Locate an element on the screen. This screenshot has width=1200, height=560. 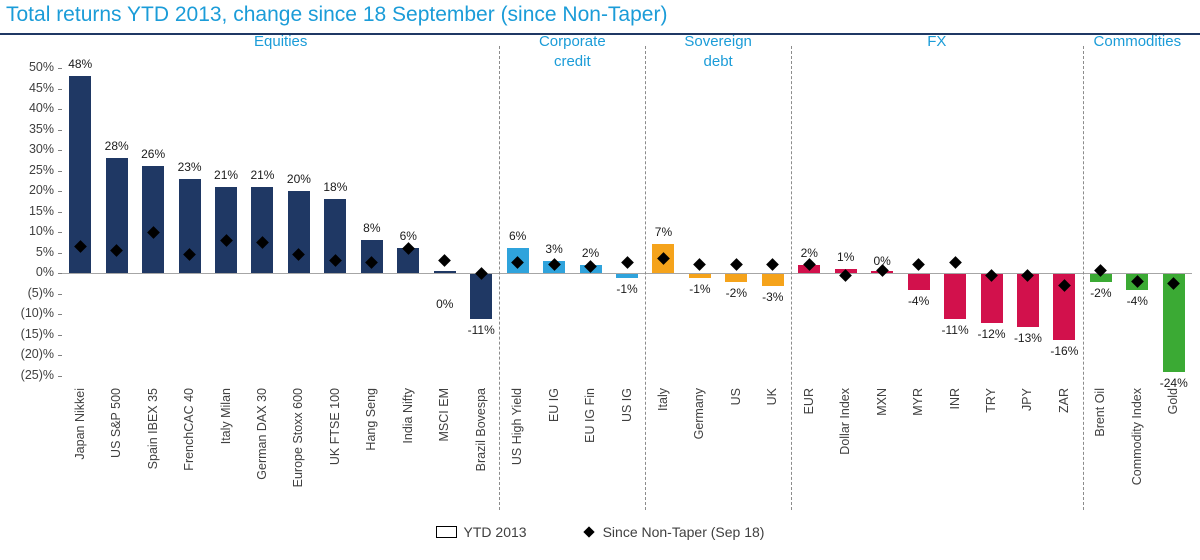
y-axis-label-45: 45% is located at coordinates (41, 87).